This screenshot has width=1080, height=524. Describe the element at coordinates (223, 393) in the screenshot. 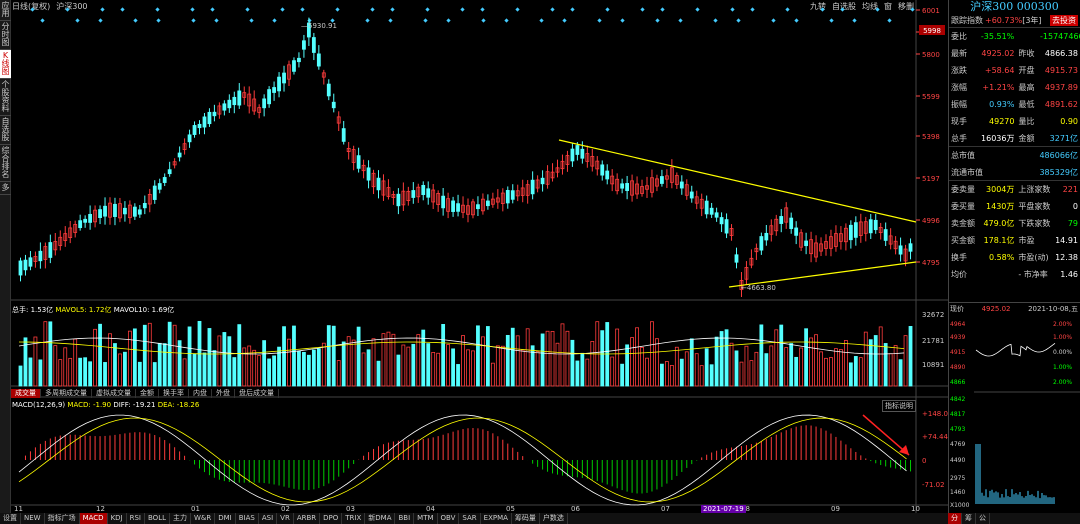

I see `vol-tab-6: 外盘` at that location.